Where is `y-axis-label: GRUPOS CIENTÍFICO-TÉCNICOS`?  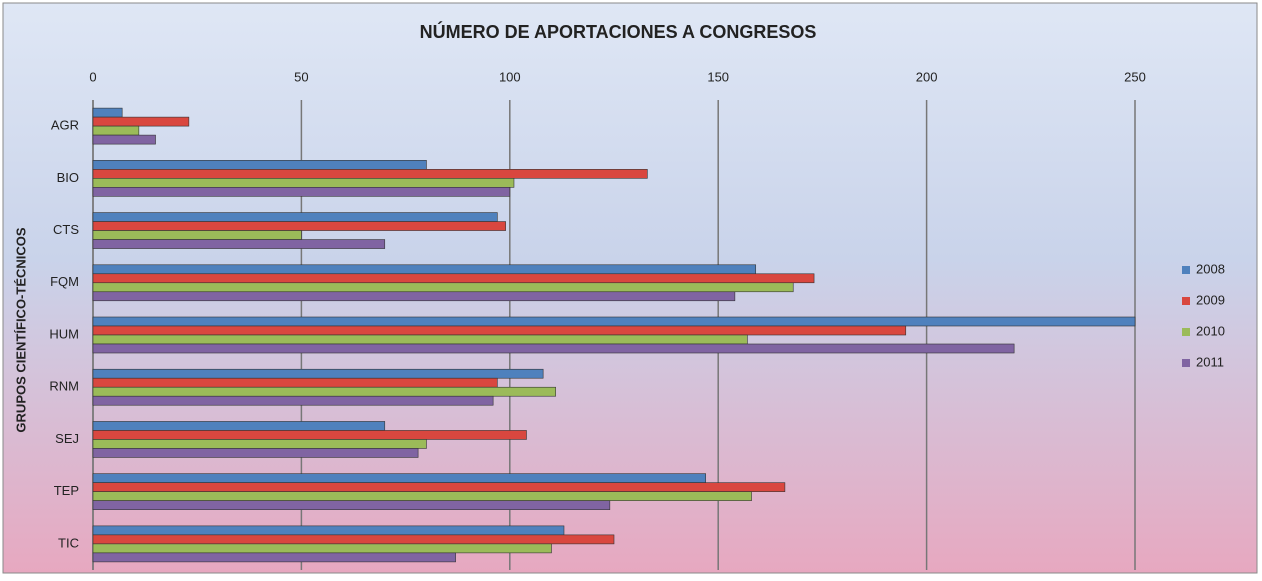 y-axis-label: GRUPOS CIENTÍFICO-TÉCNICOS is located at coordinates (20, 329).